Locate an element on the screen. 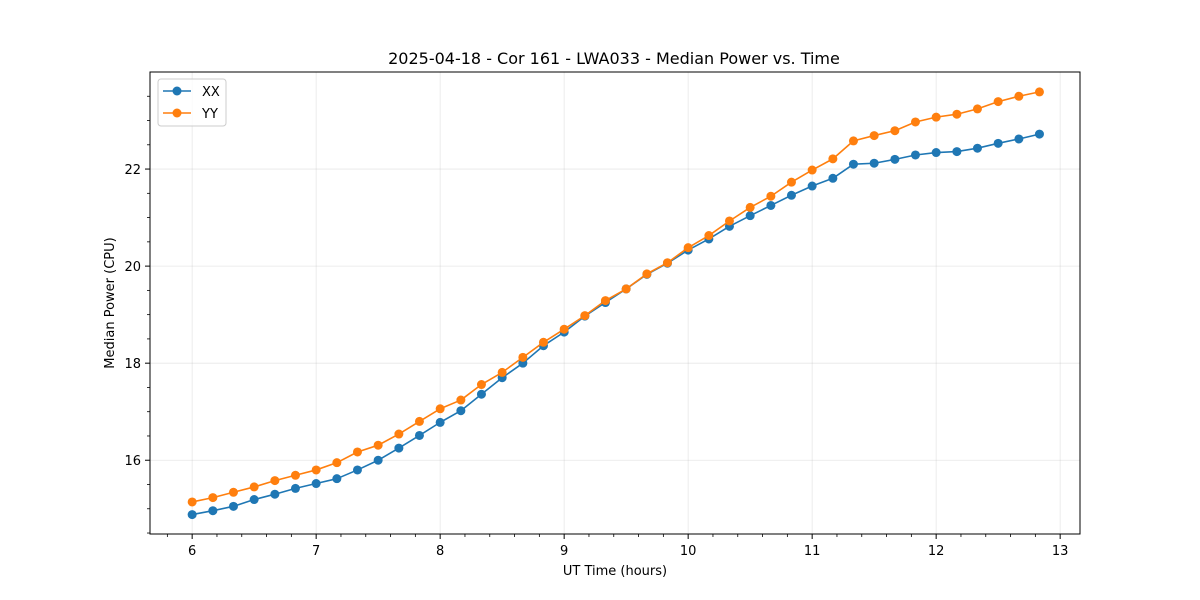 Image resolution: width=1200 pixels, height=600 pixels. x-tick-label: 8 is located at coordinates (440, 551).